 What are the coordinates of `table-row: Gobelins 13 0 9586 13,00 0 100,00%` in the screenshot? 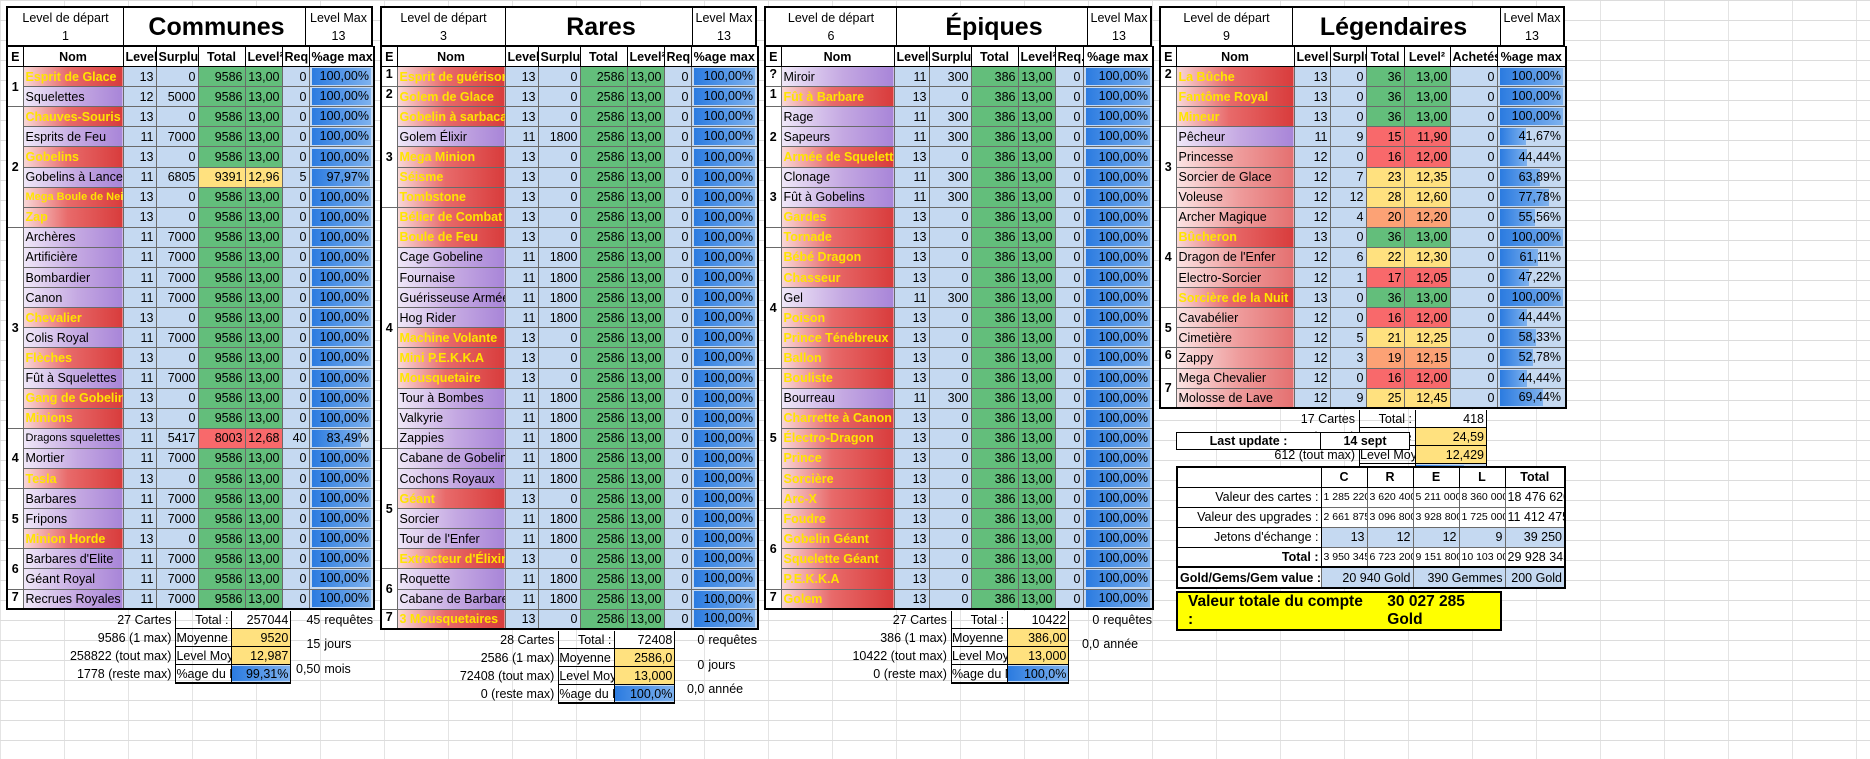 It's located at (191, 157).